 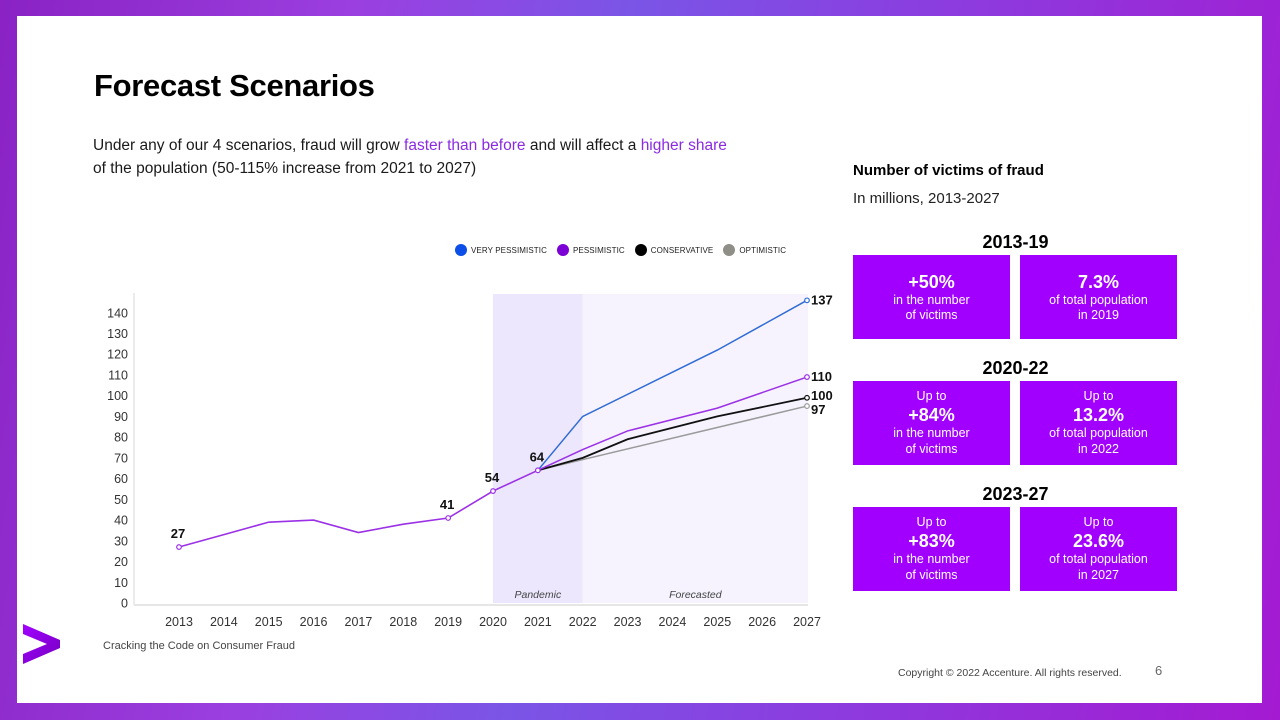 What do you see at coordinates (117, 334) in the screenshot?
I see `y-tick-label: 130` at bounding box center [117, 334].